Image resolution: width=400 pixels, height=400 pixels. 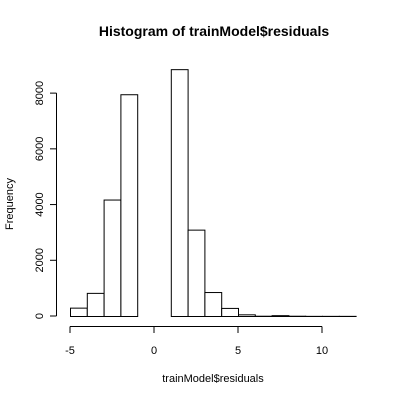 What do you see at coordinates (70, 351) in the screenshot?
I see `x-tick-label-0: -5` at bounding box center [70, 351].